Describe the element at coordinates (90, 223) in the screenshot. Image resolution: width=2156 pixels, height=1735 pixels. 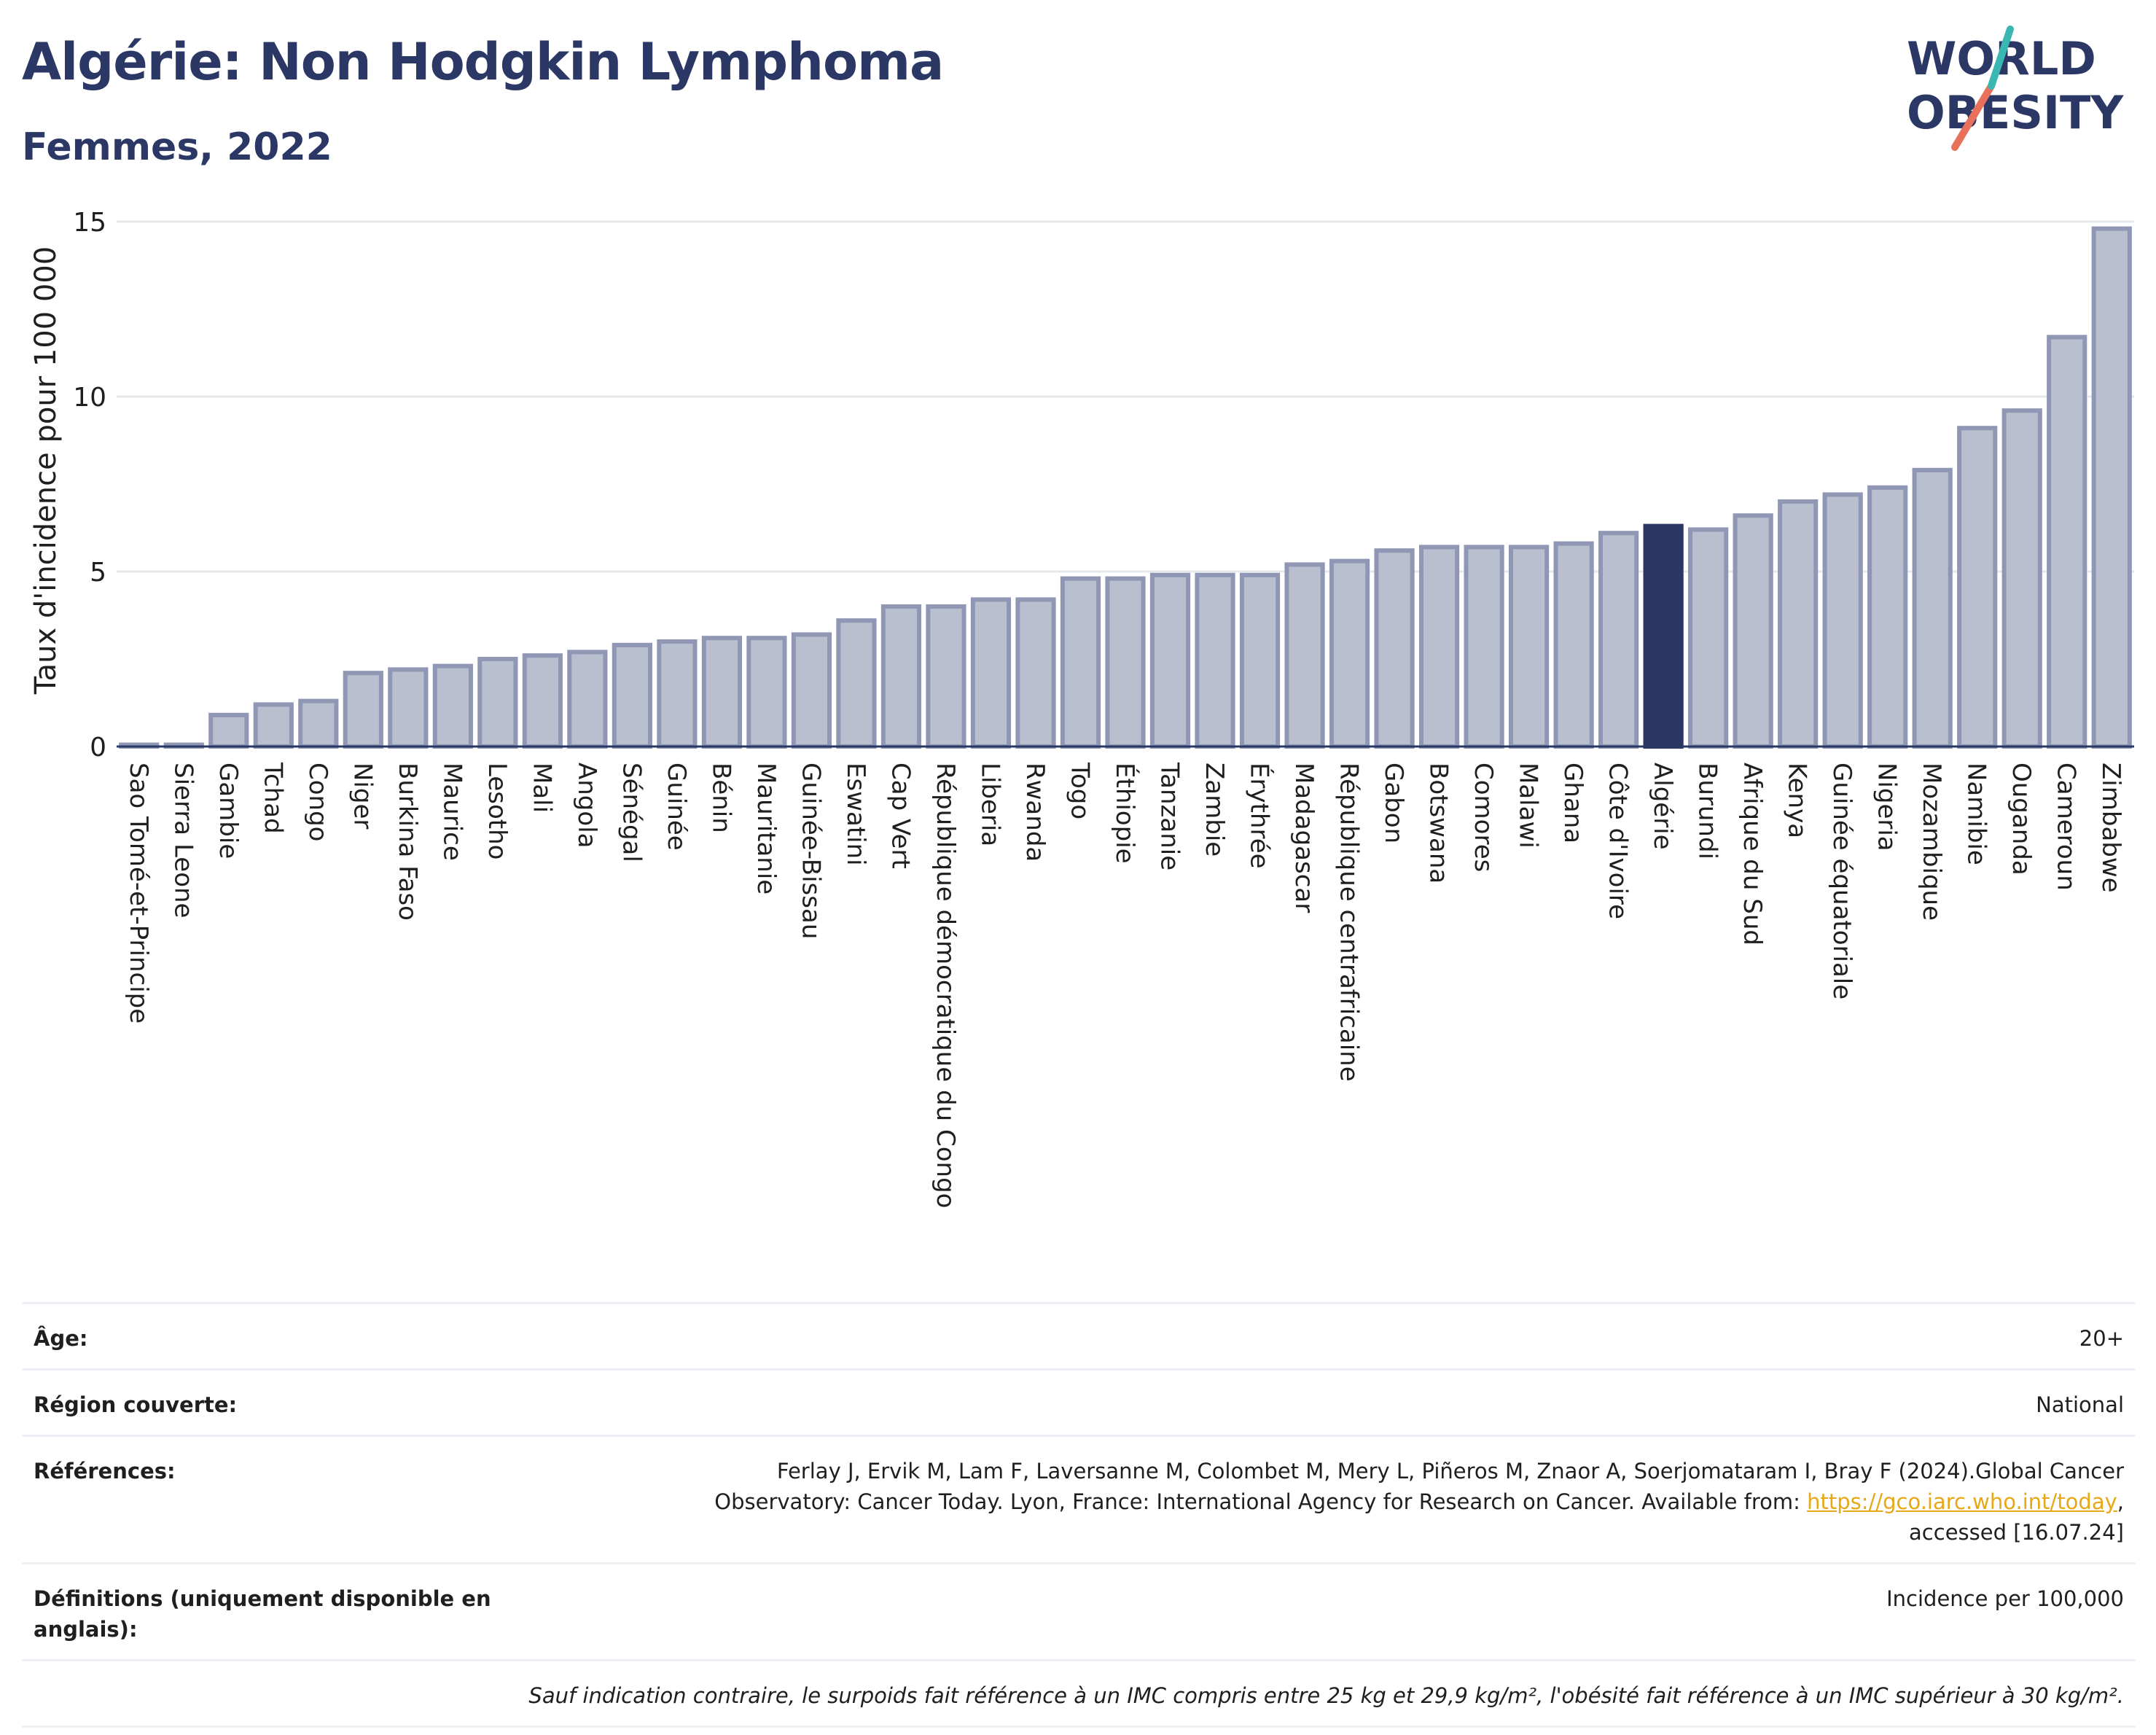
I see `y-tick-label: 15` at that location.